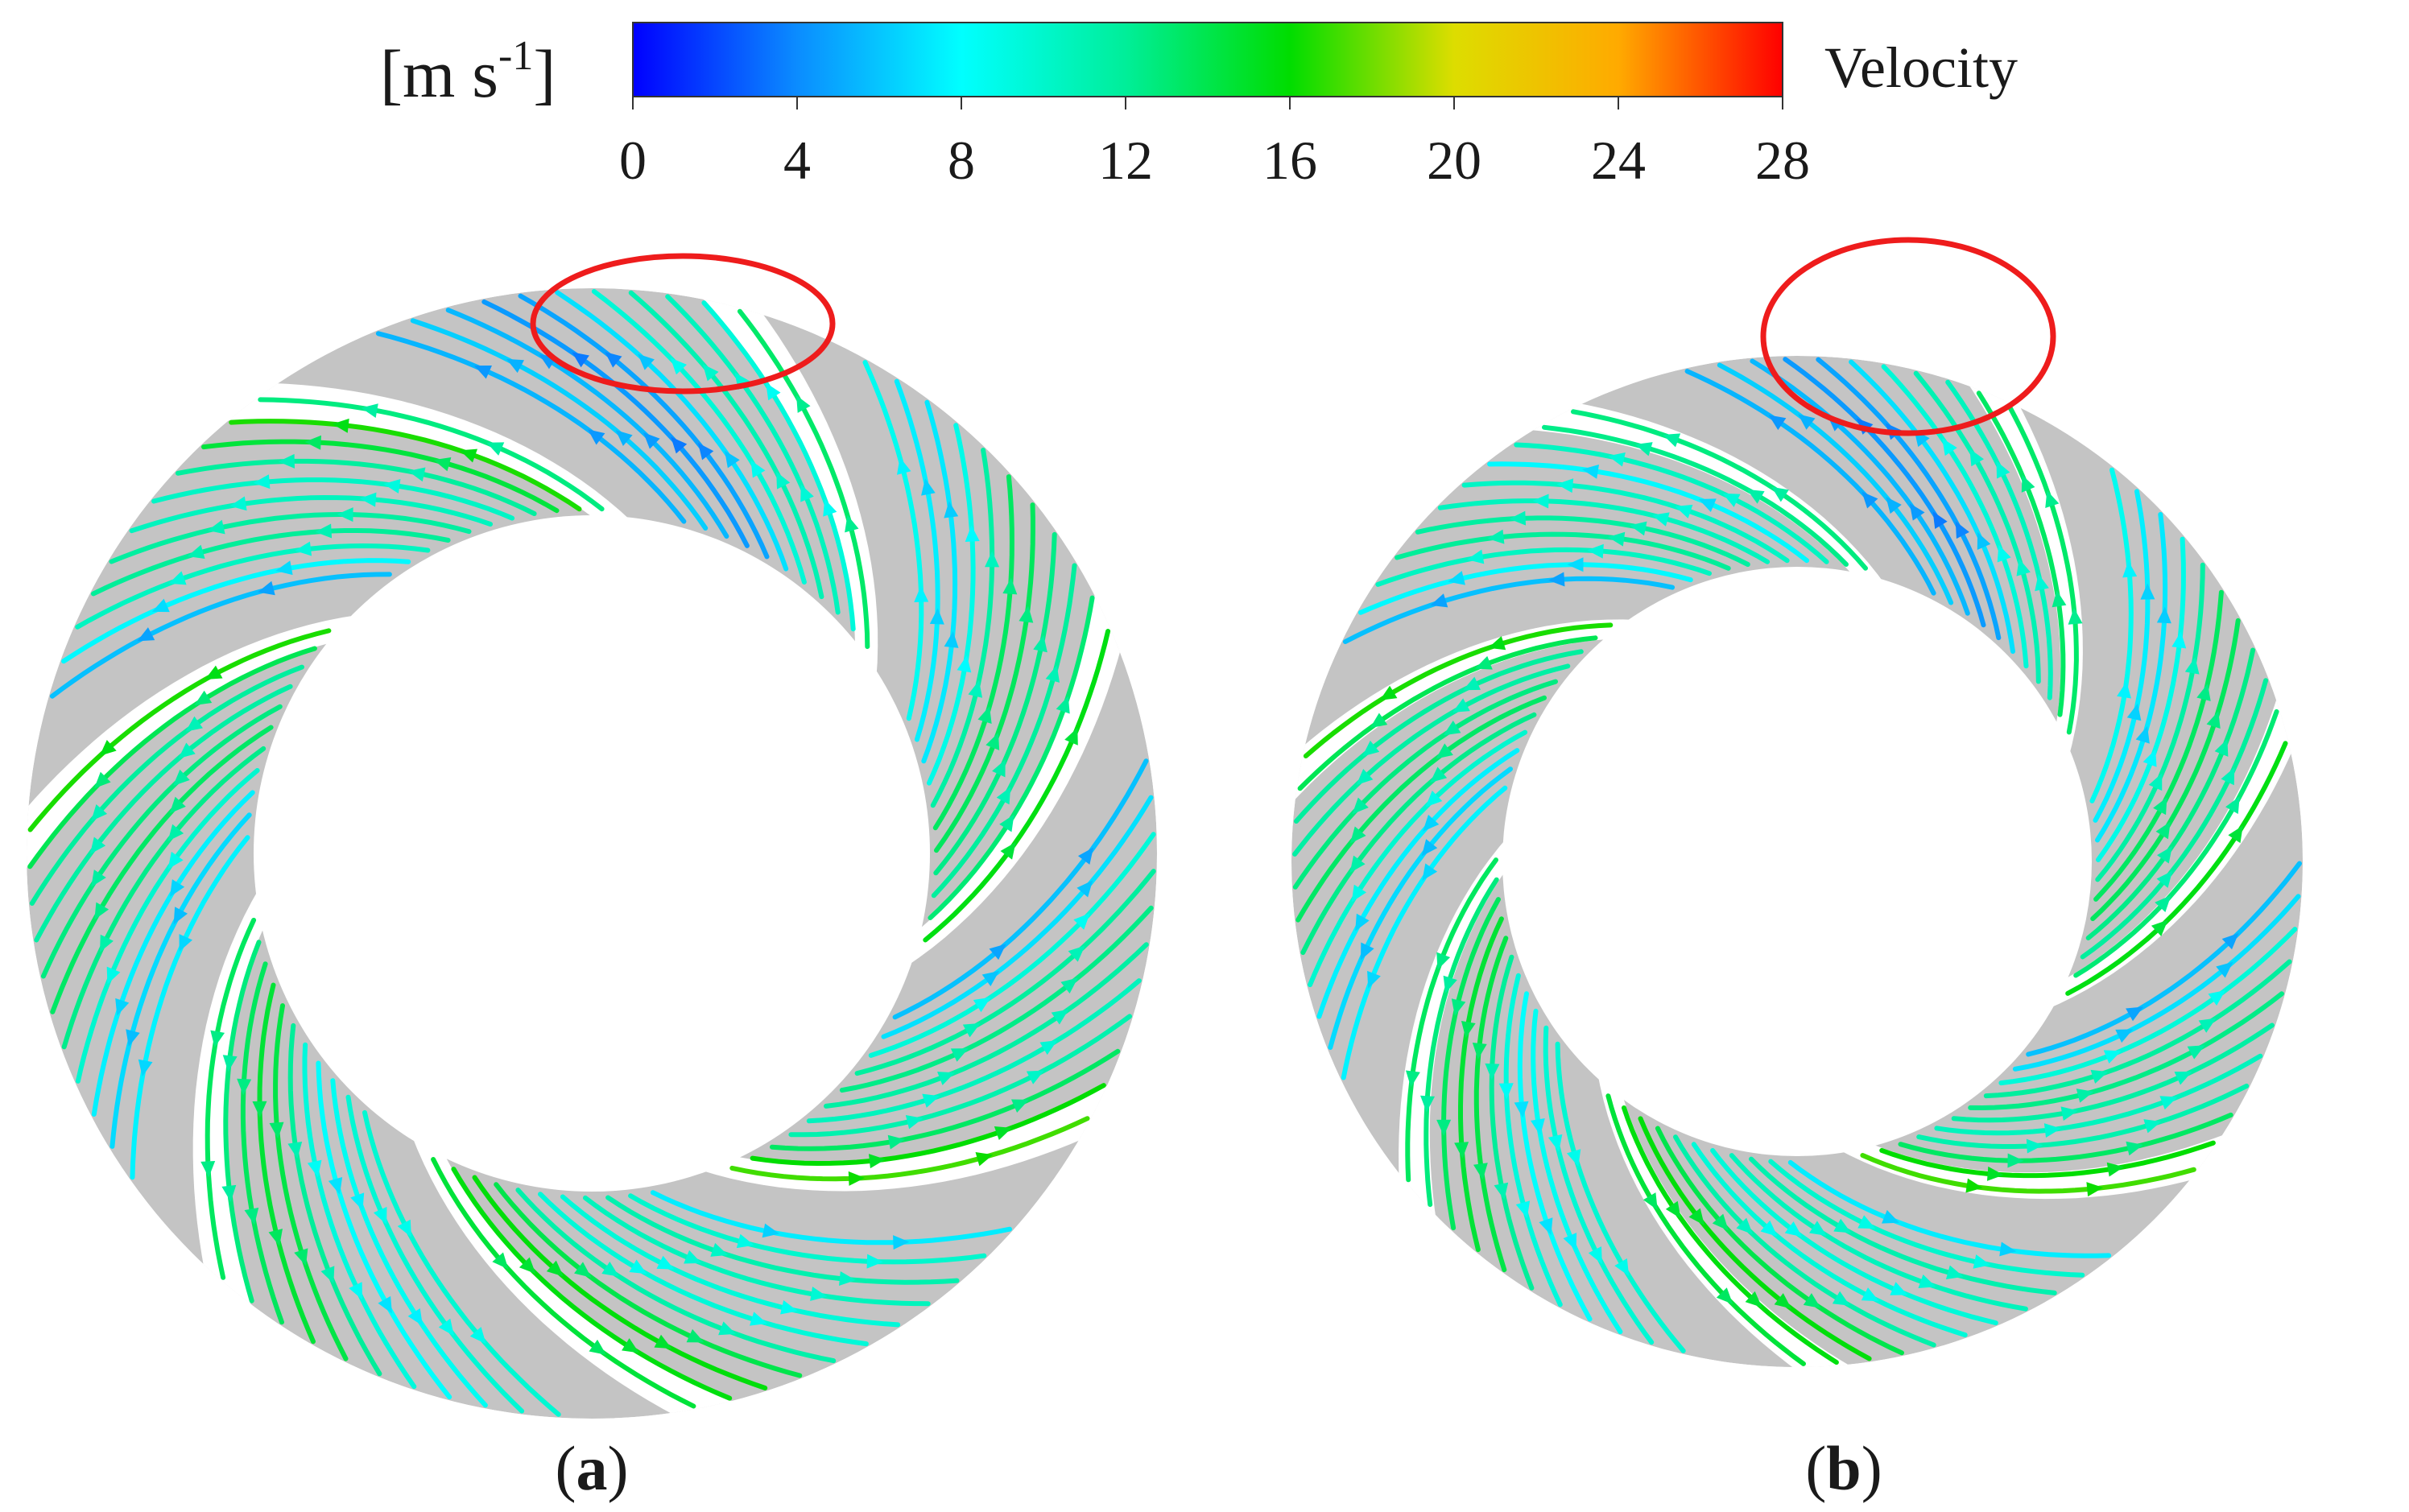 This screenshot has height=1512, width=2409. What do you see at coordinates (961, 160) in the screenshot?
I see `colorbar-tick-label: 8` at bounding box center [961, 160].